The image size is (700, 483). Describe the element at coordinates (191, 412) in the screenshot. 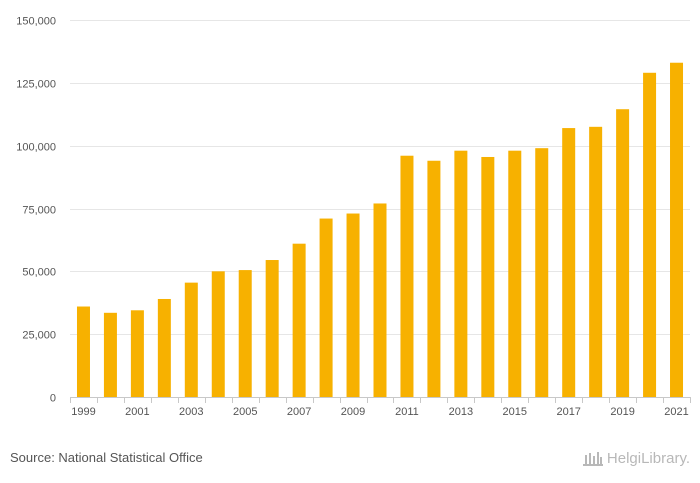

I see `x-tick-label: 2003` at that location.